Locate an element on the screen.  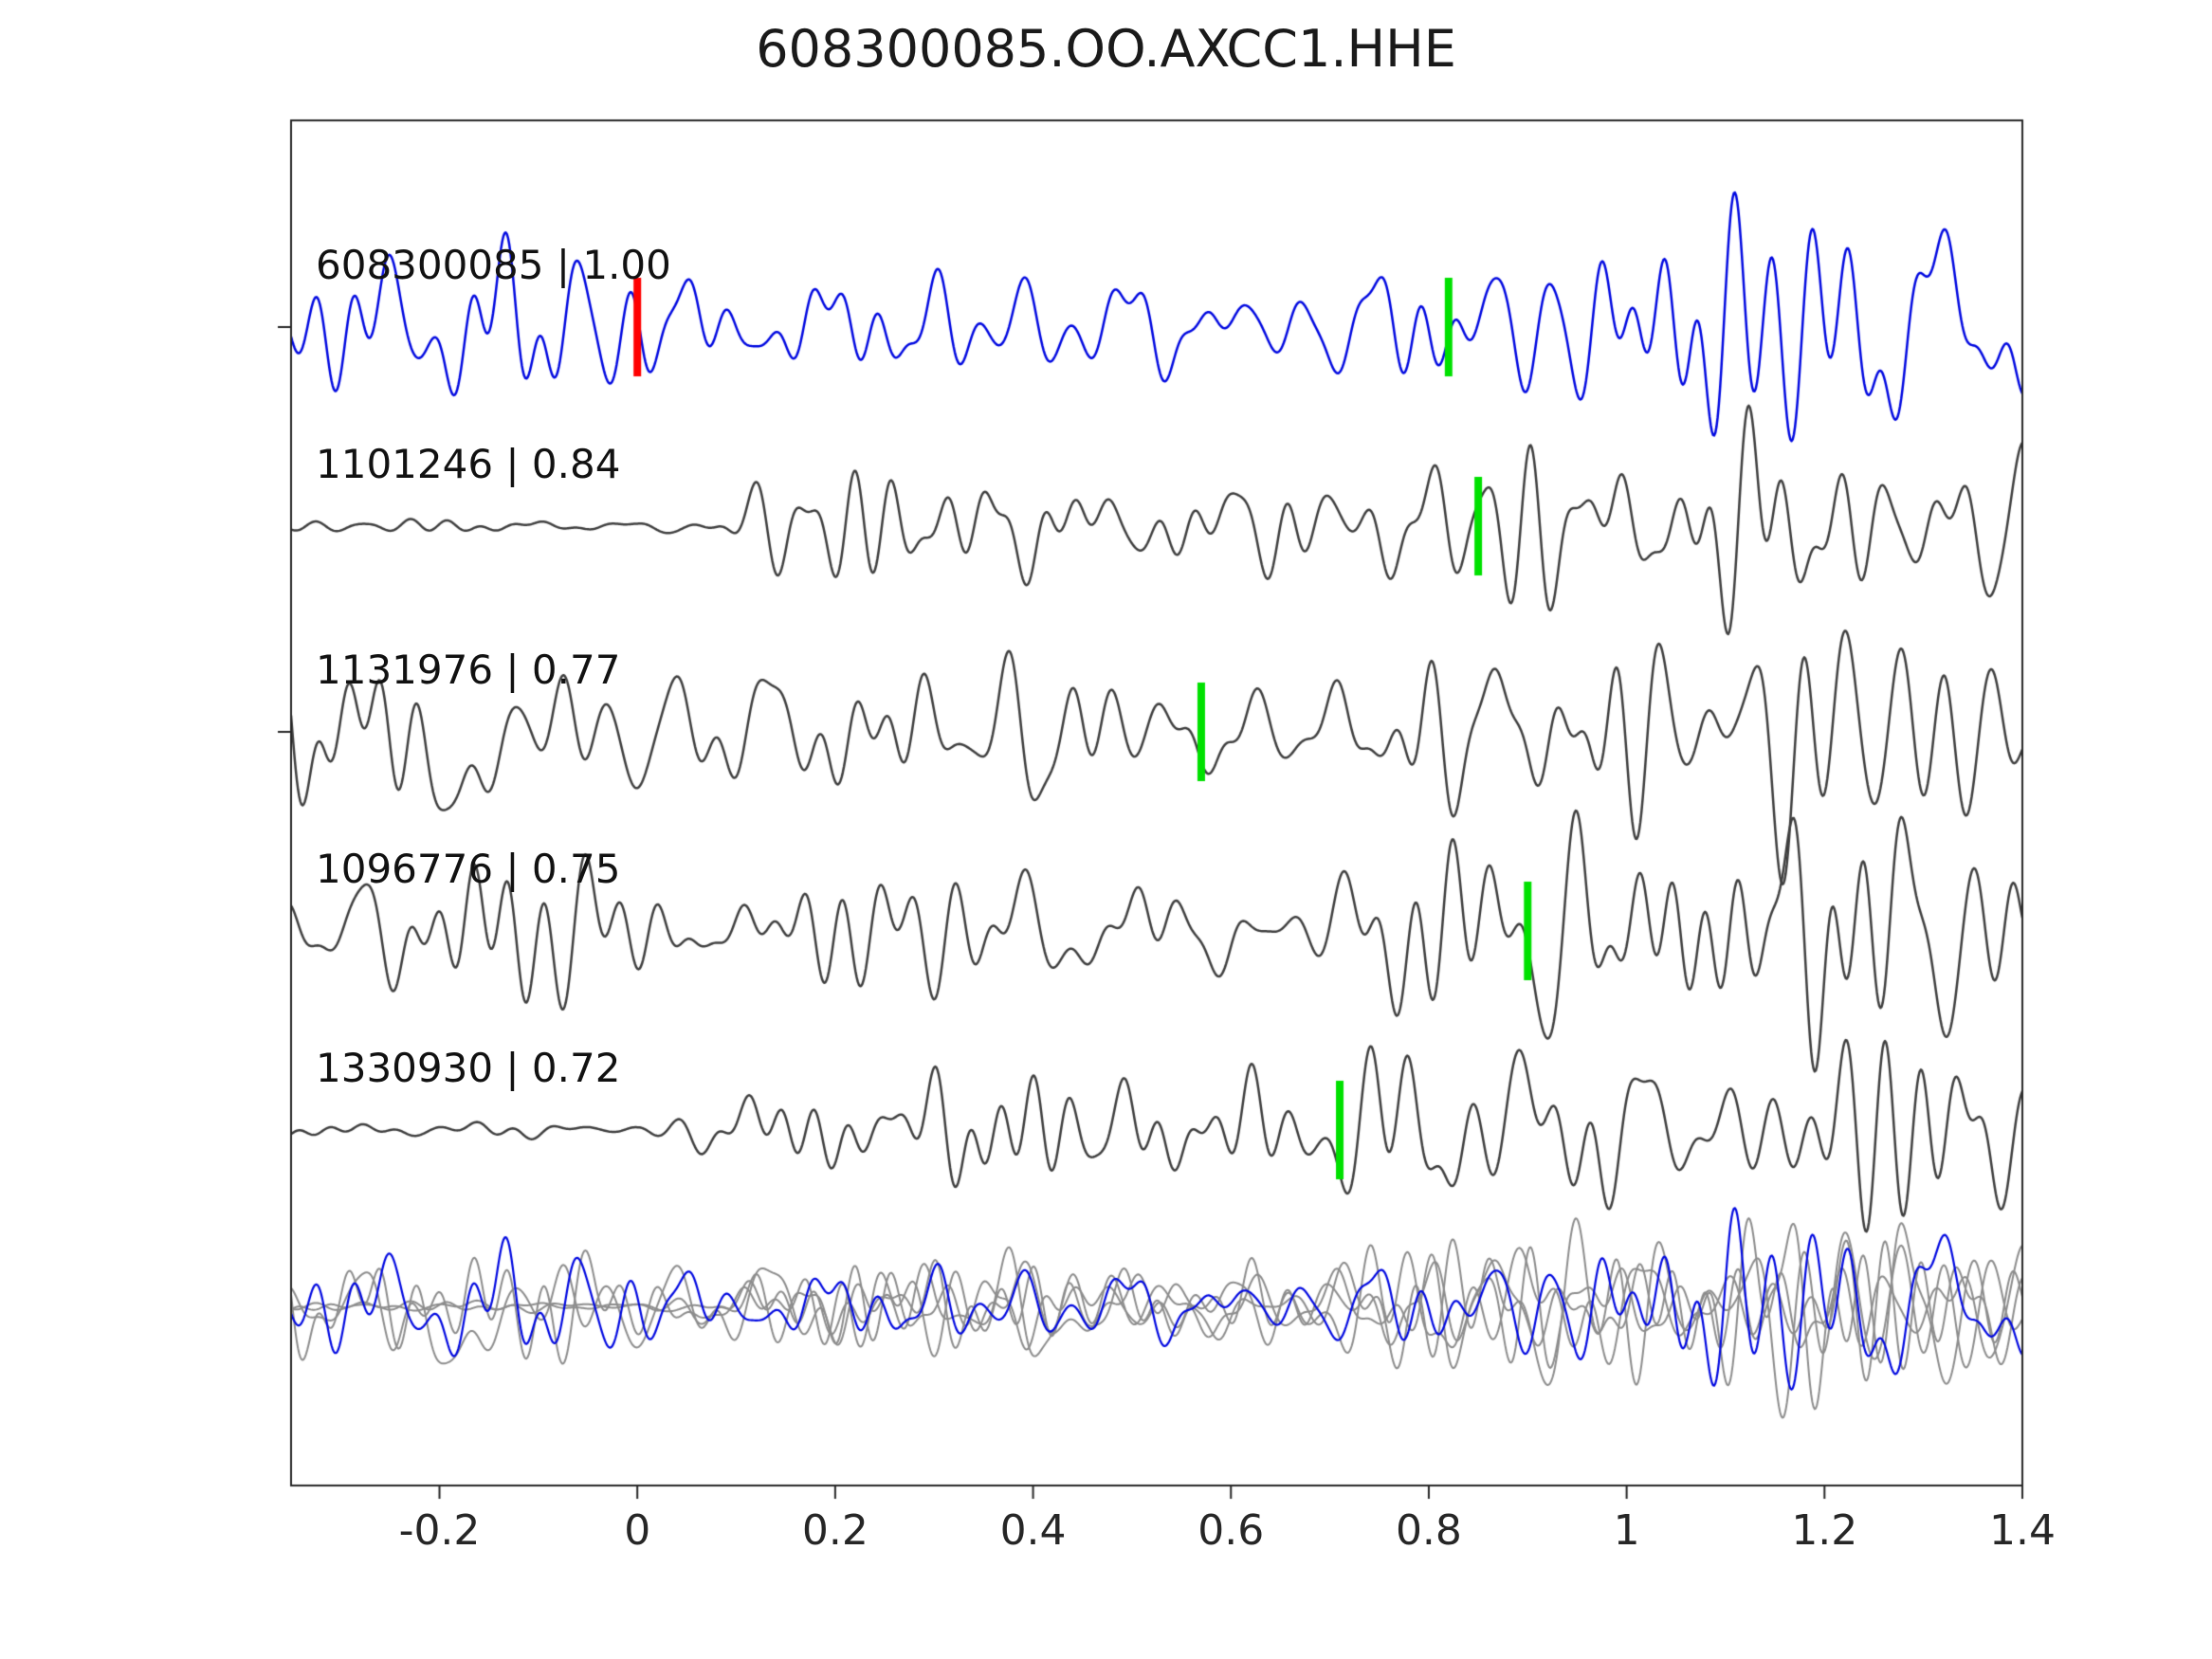
x-tick-label: 0.8 is located at coordinates (1428, 1530).